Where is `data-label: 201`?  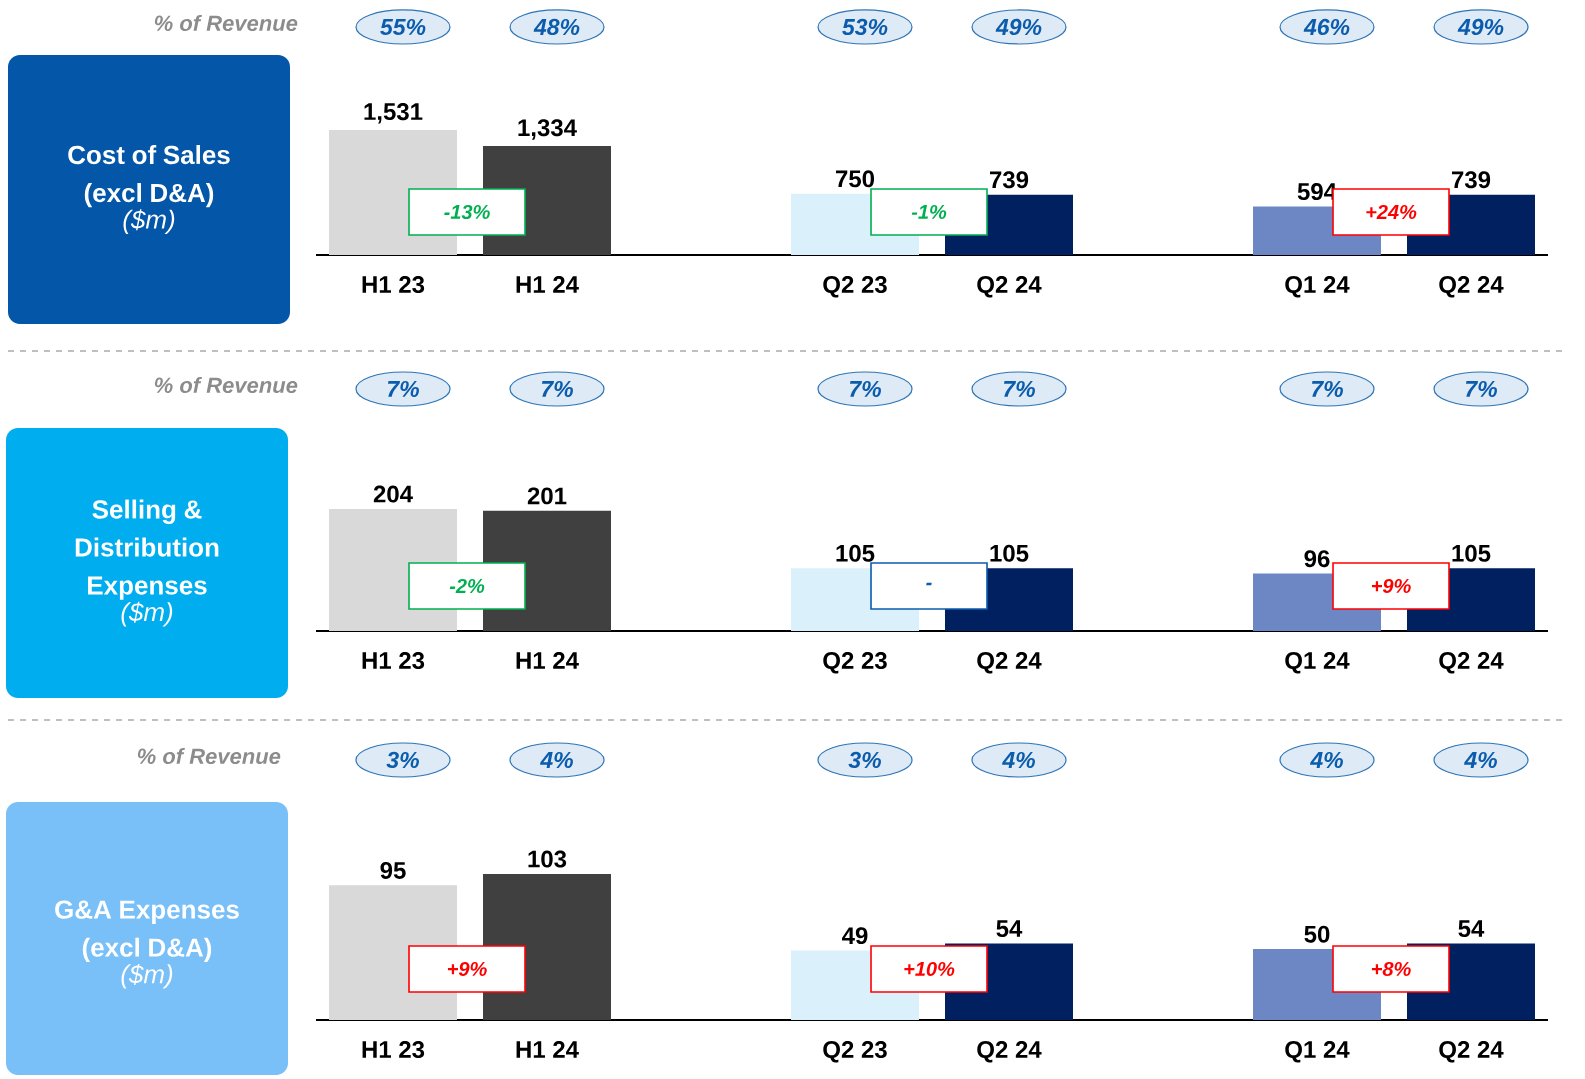 data-label: 201 is located at coordinates (547, 496).